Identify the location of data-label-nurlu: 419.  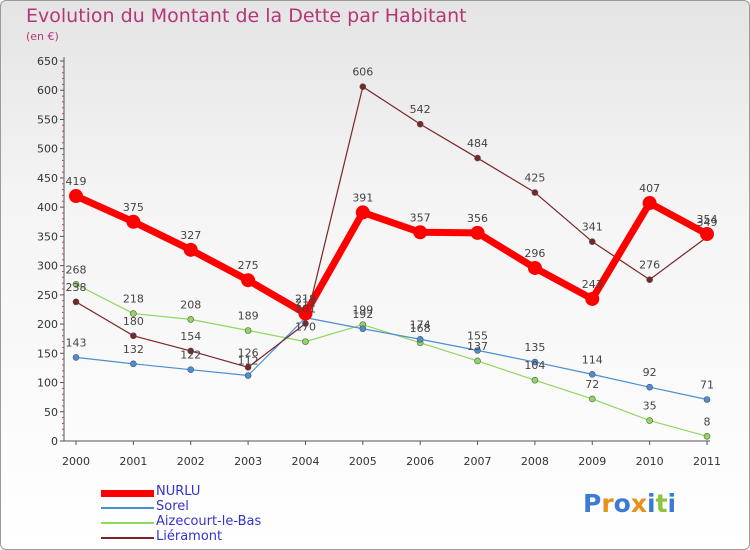
(76, 181).